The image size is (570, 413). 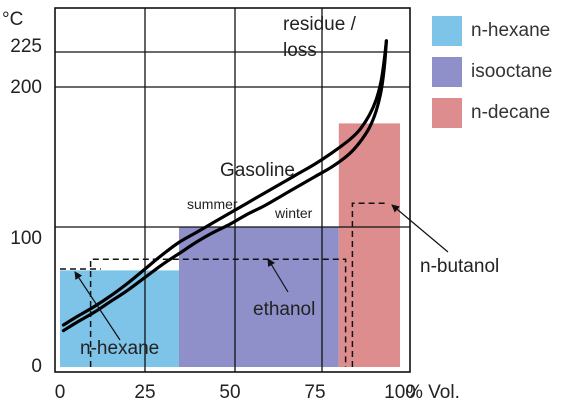 What do you see at coordinates (447, 31) in the screenshot?
I see `legend-swatch-n-hexane` at bounding box center [447, 31].